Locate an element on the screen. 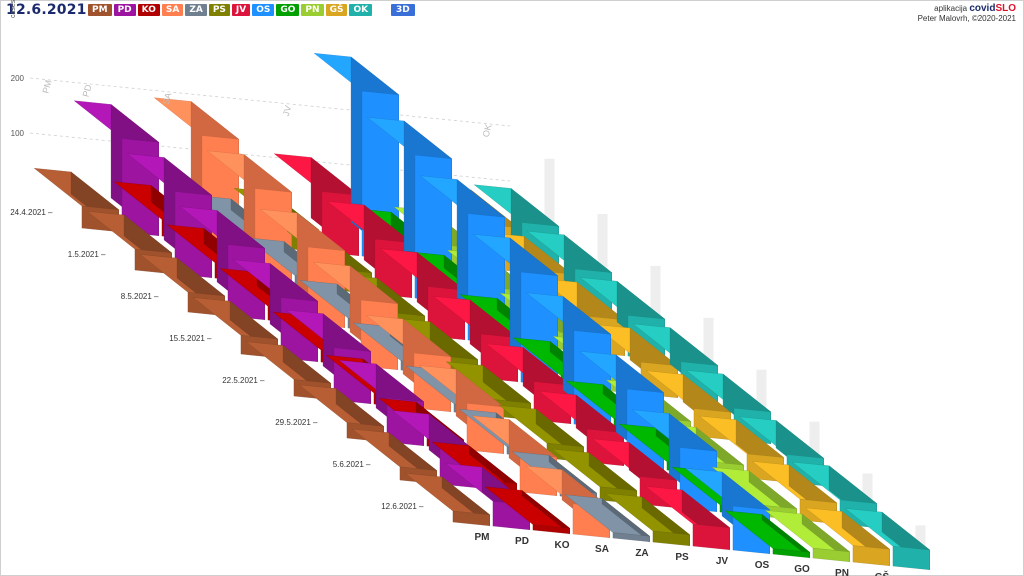  back-column-label: JV is located at coordinates (287, 110).